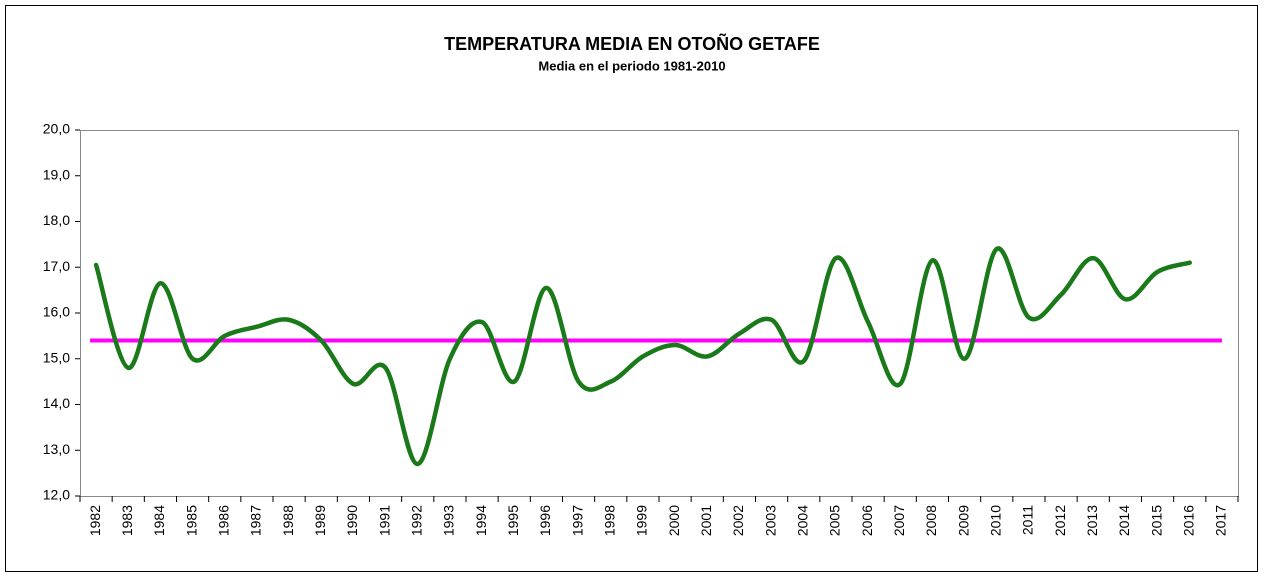 The height and width of the screenshot is (572, 1264). What do you see at coordinates (1124, 520) in the screenshot?
I see `x-tick-label: 2014` at bounding box center [1124, 520].